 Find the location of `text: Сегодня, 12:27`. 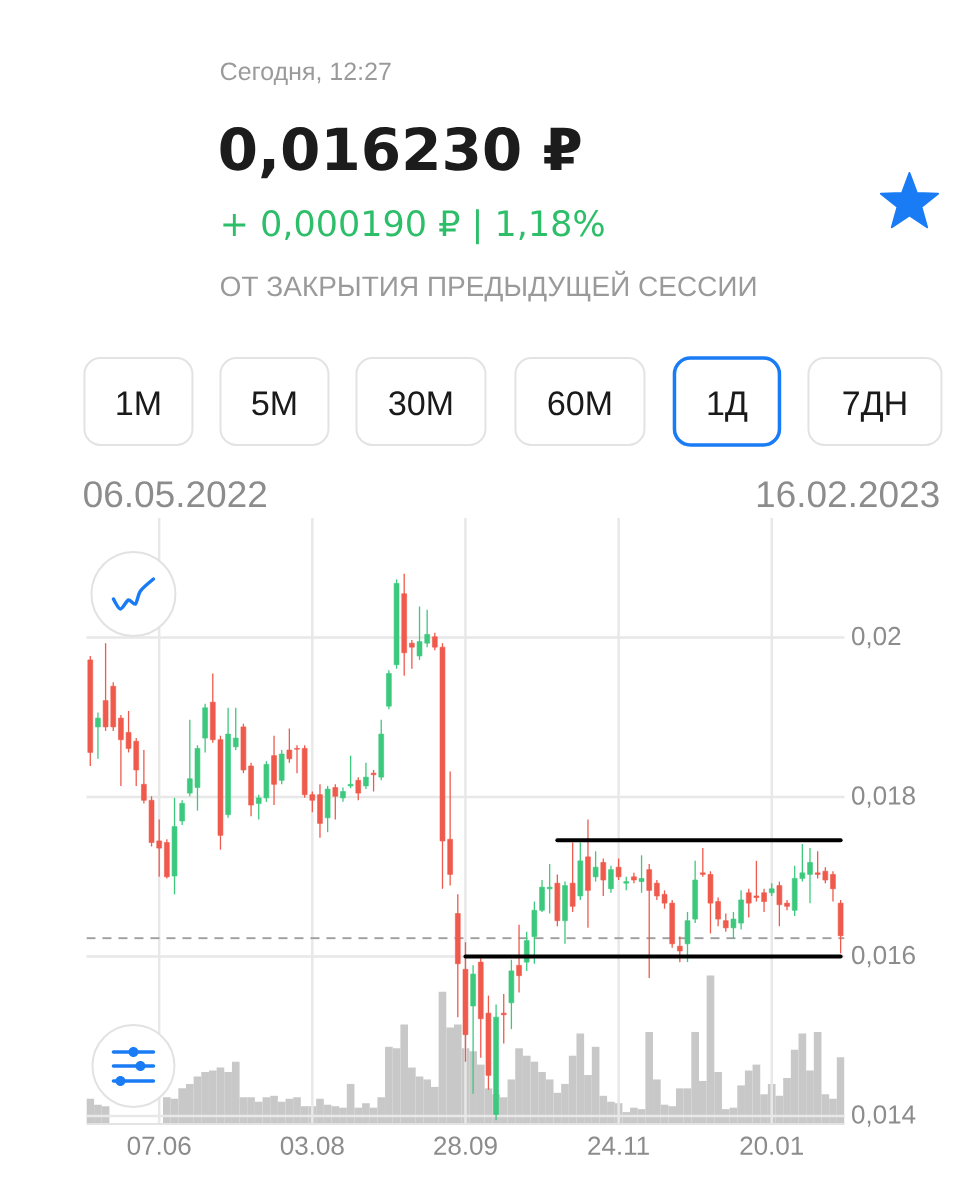

text: Сегодня, 12:27 is located at coordinates (305, 73).